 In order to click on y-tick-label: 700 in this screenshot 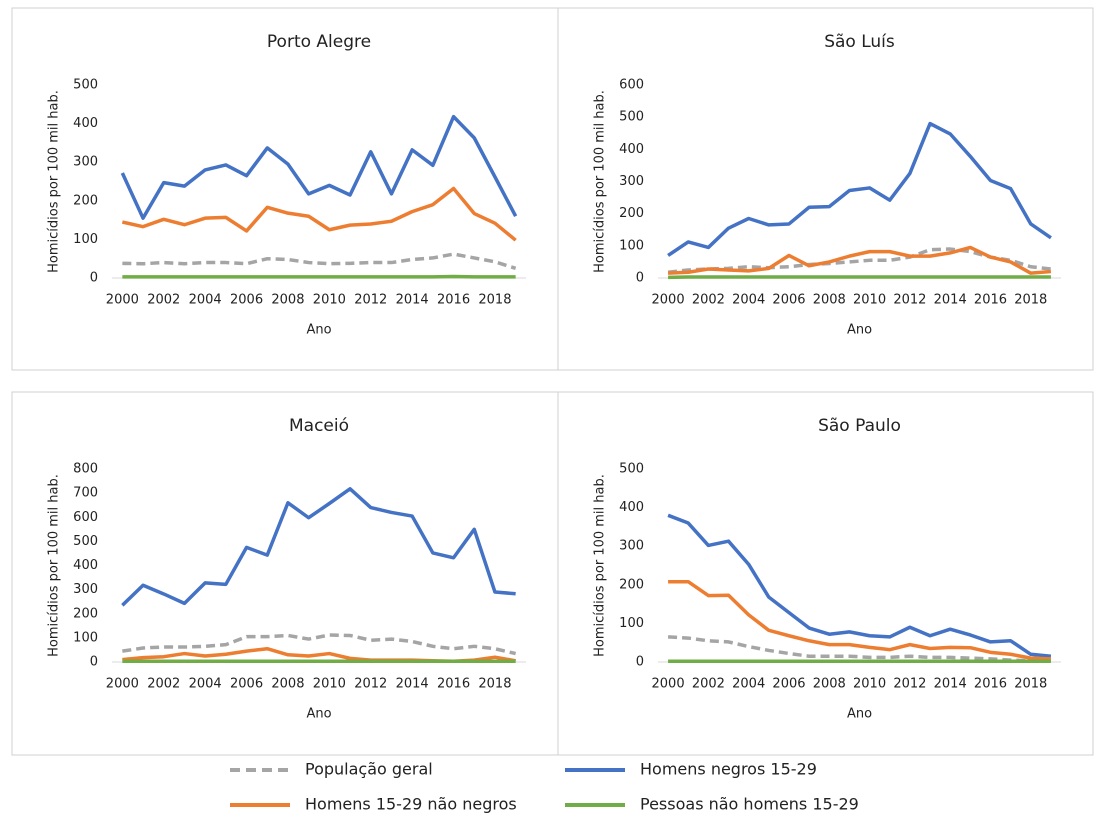, I will do `click(85, 493)`.